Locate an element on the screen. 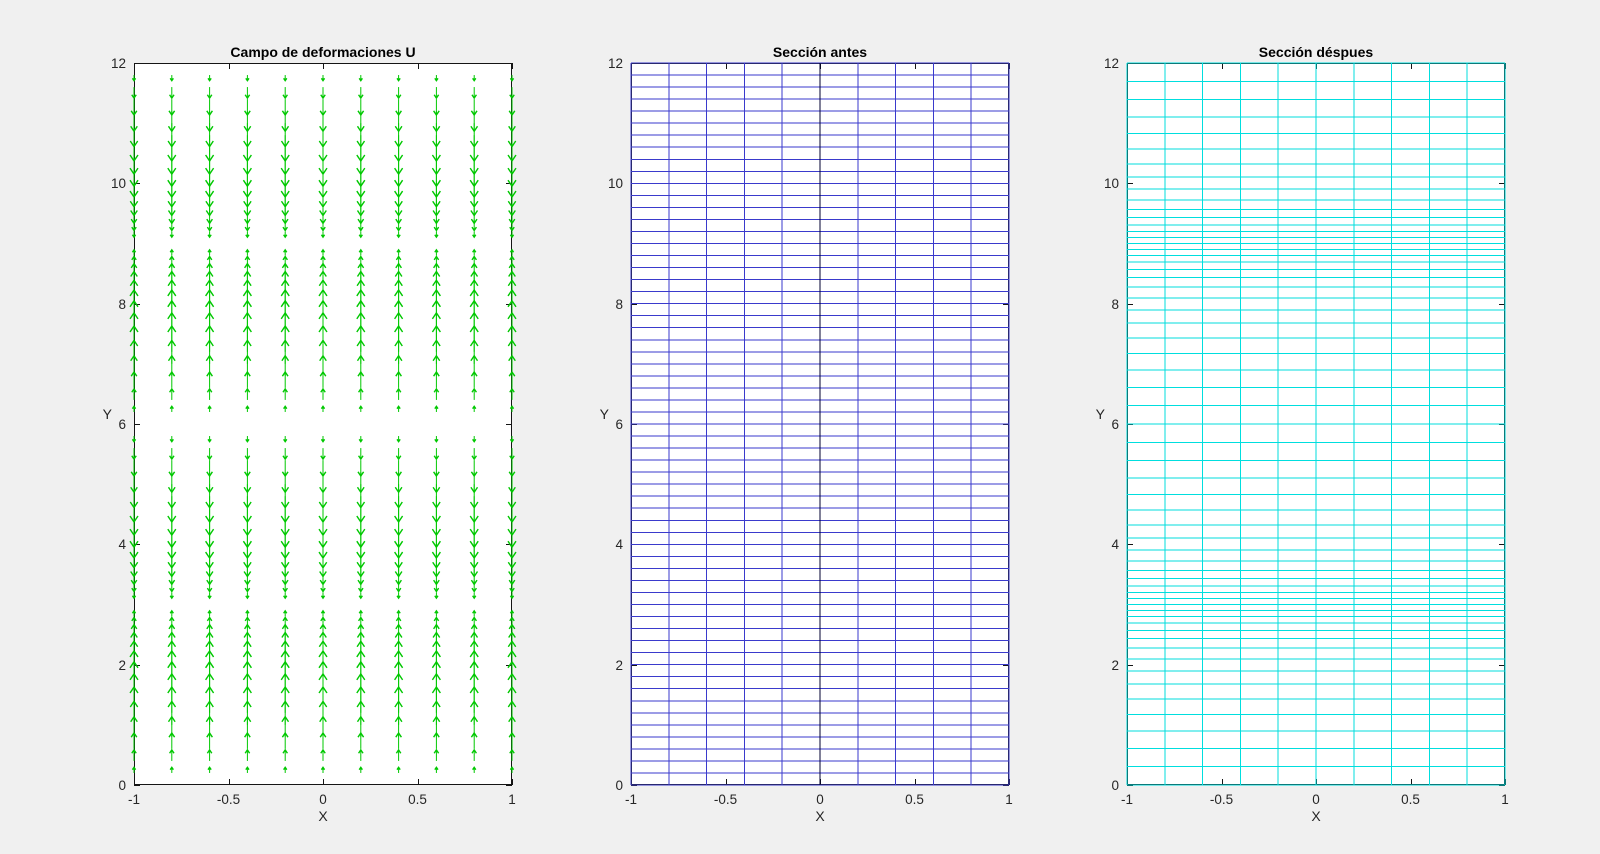 The width and height of the screenshot is (1600, 854). x-tick-label: 1 is located at coordinates (512, 799).